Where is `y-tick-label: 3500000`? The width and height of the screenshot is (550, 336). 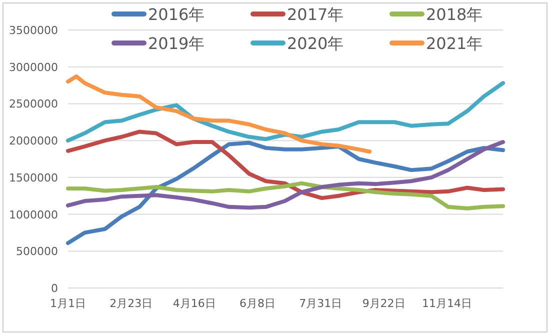 y-tick-label: 3500000 is located at coordinates (33, 30).